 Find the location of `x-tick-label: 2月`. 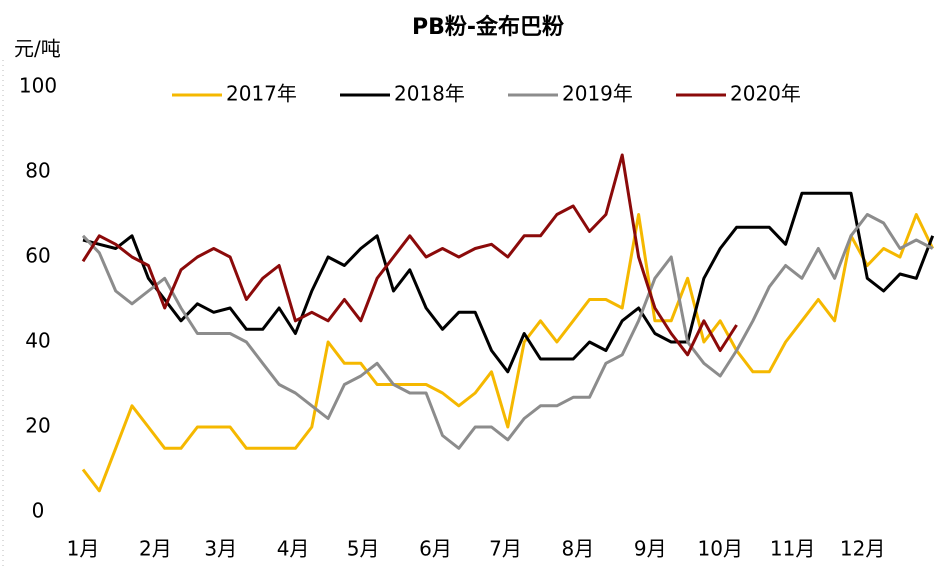

x-tick-label: 2月 is located at coordinates (155, 549).